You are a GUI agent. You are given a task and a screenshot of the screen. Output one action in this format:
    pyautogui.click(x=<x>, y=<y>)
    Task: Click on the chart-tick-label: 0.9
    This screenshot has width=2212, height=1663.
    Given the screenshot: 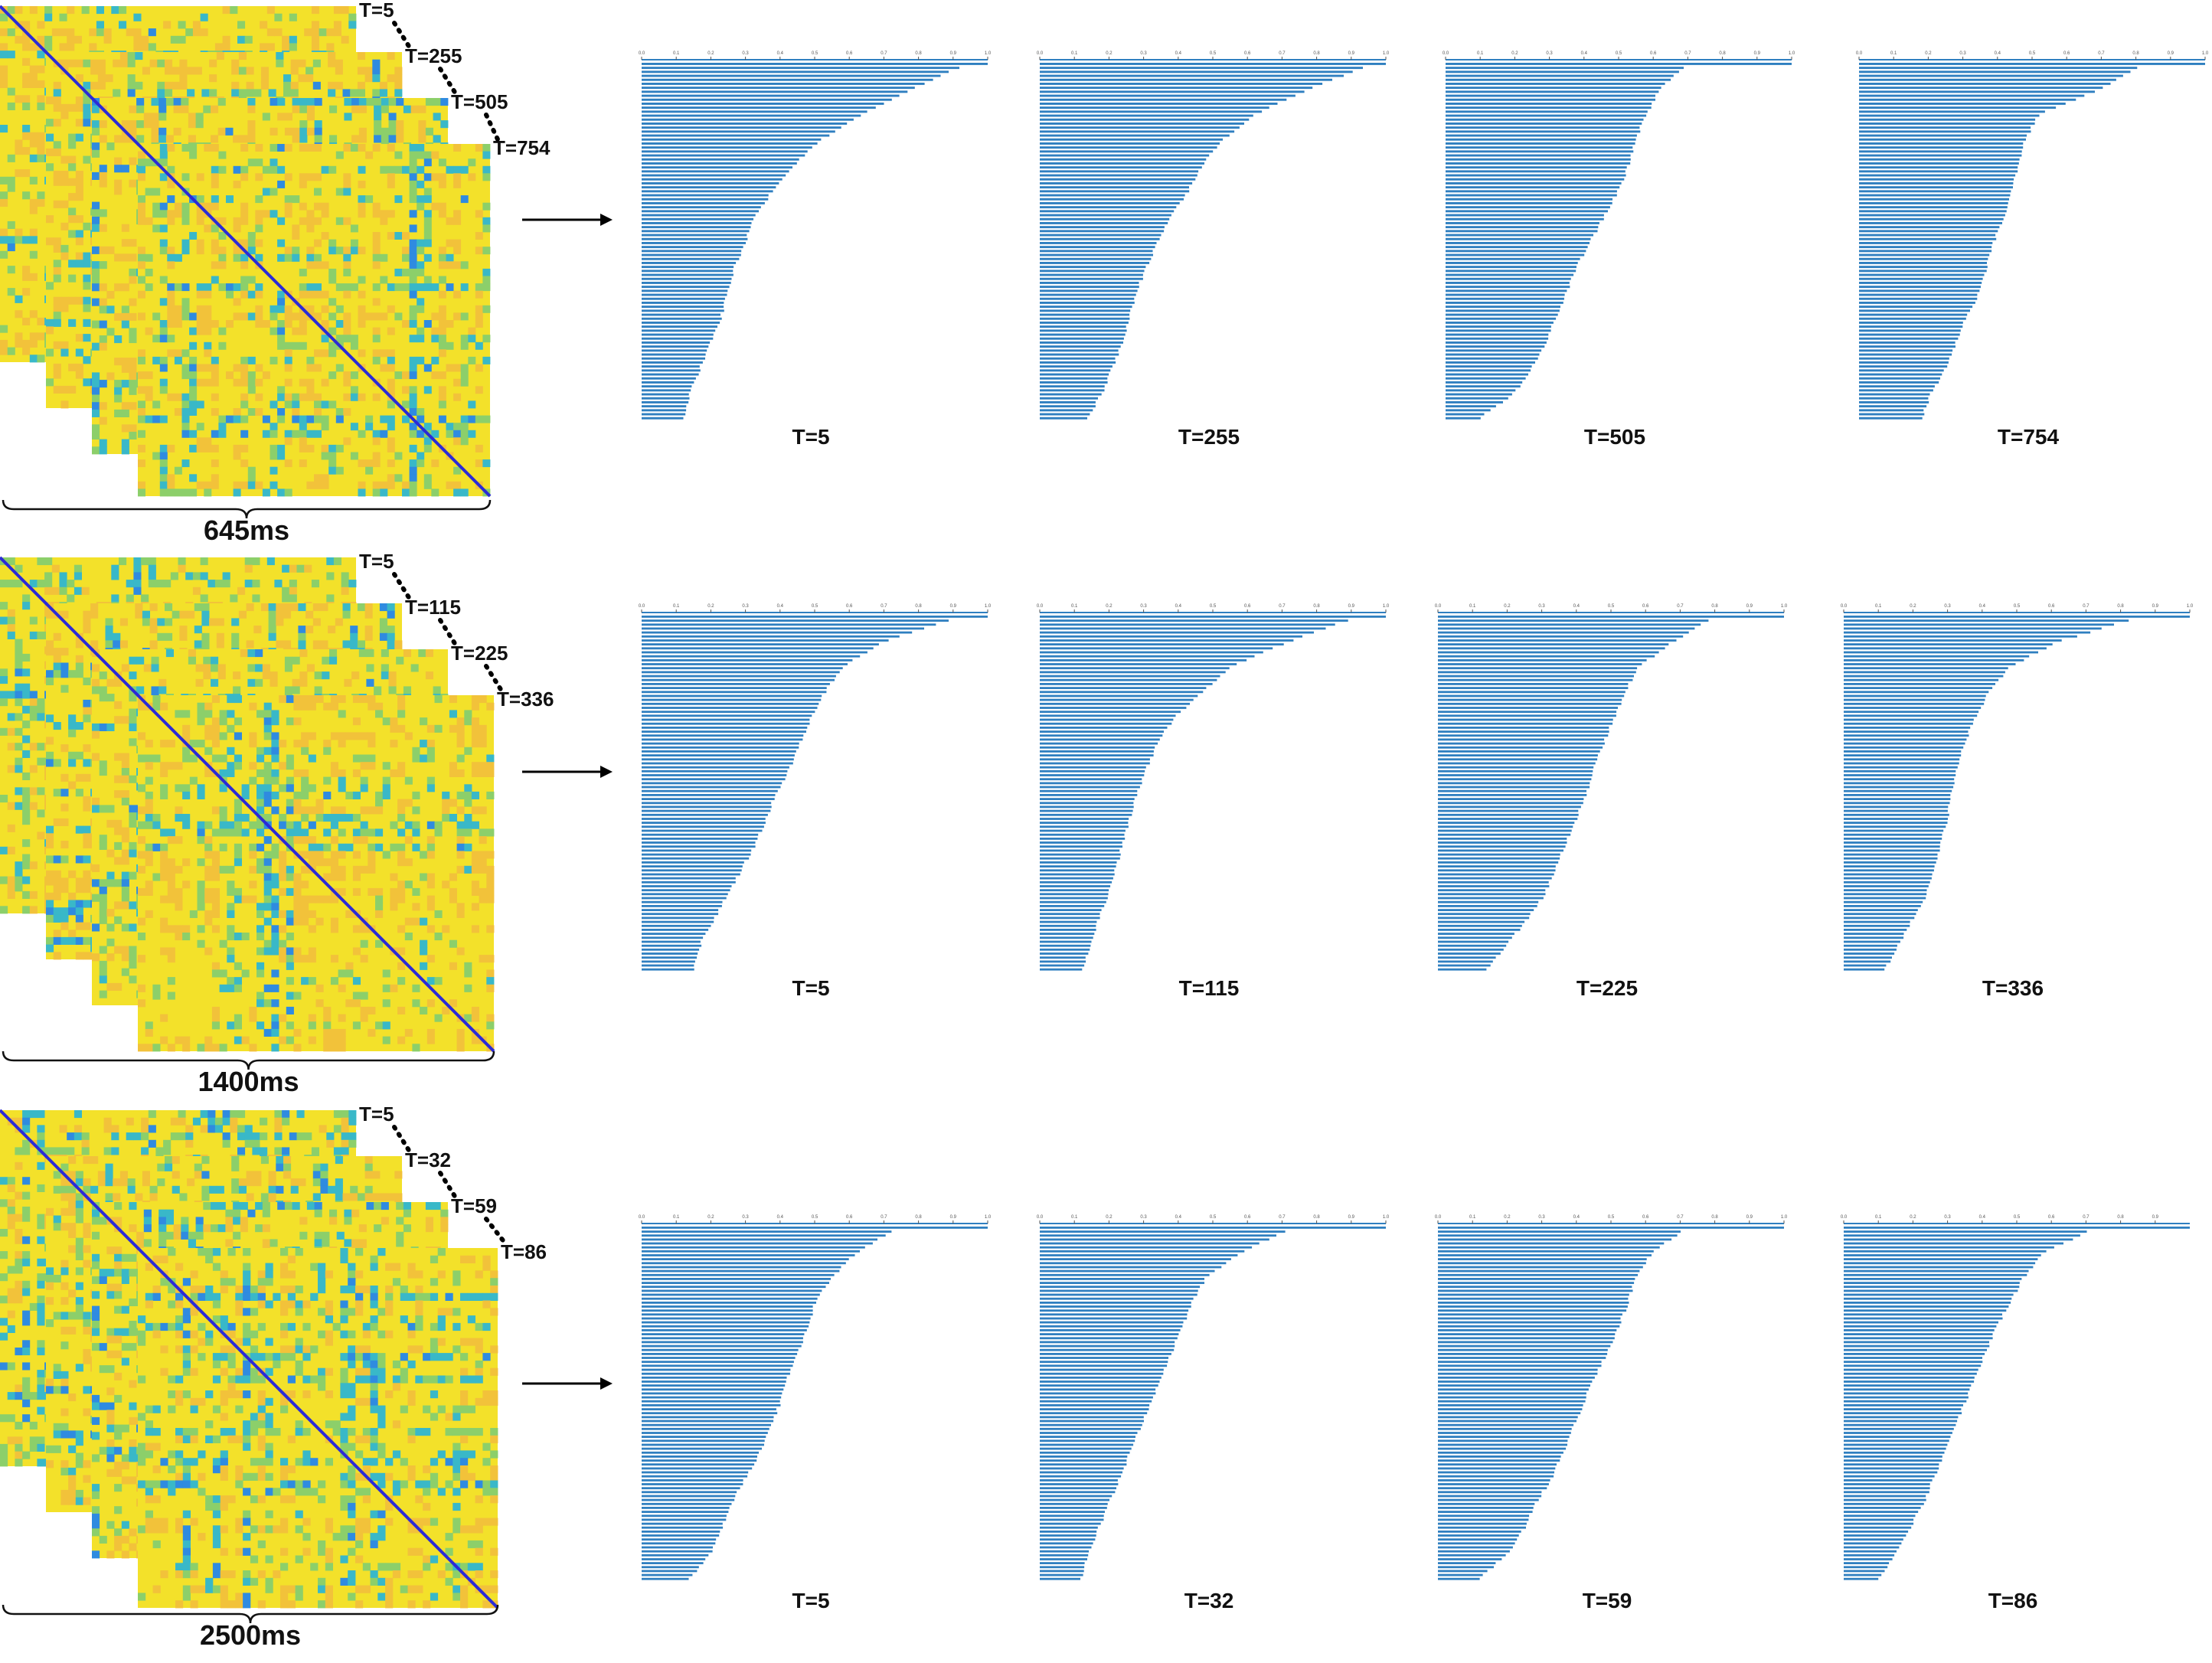 What is the action you would take?
    pyautogui.click(x=953, y=54)
    